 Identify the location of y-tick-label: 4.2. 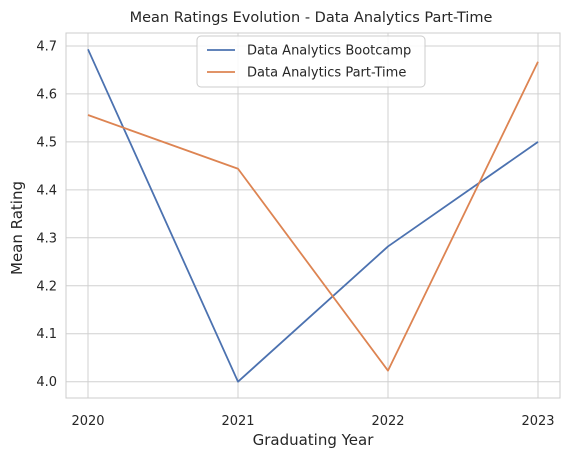
(46, 286).